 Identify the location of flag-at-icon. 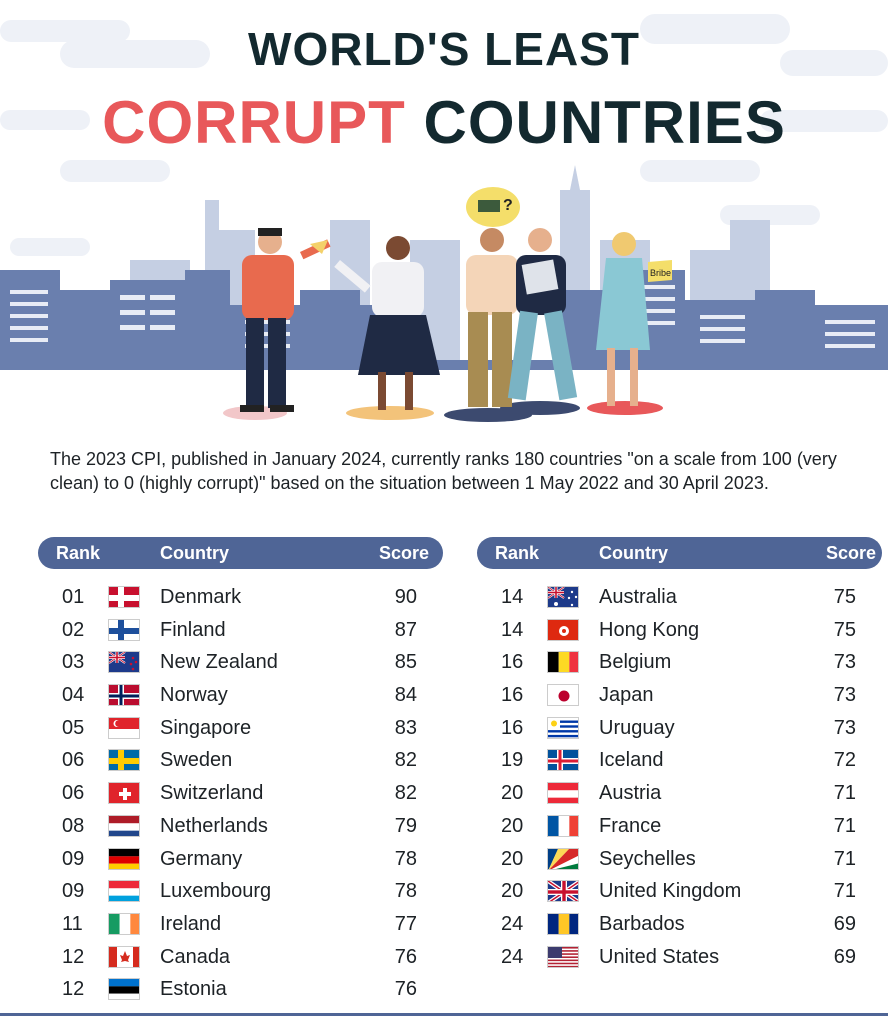
(563, 793).